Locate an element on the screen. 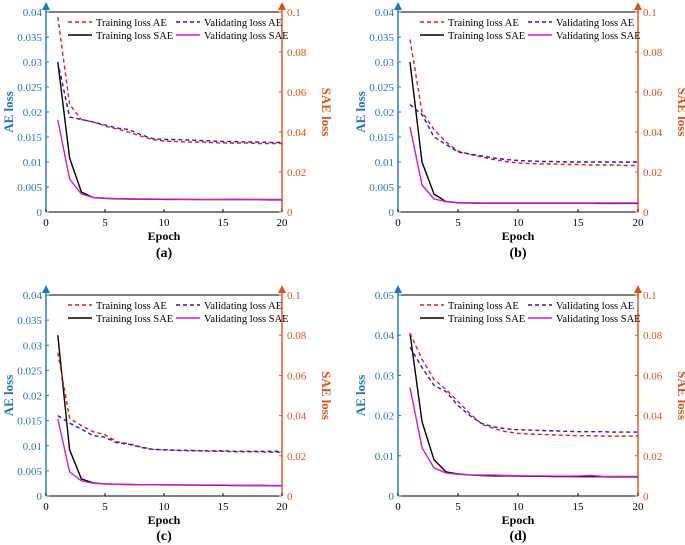 The height and width of the screenshot is (545, 685). panel-caption: (c) is located at coordinates (164, 536).